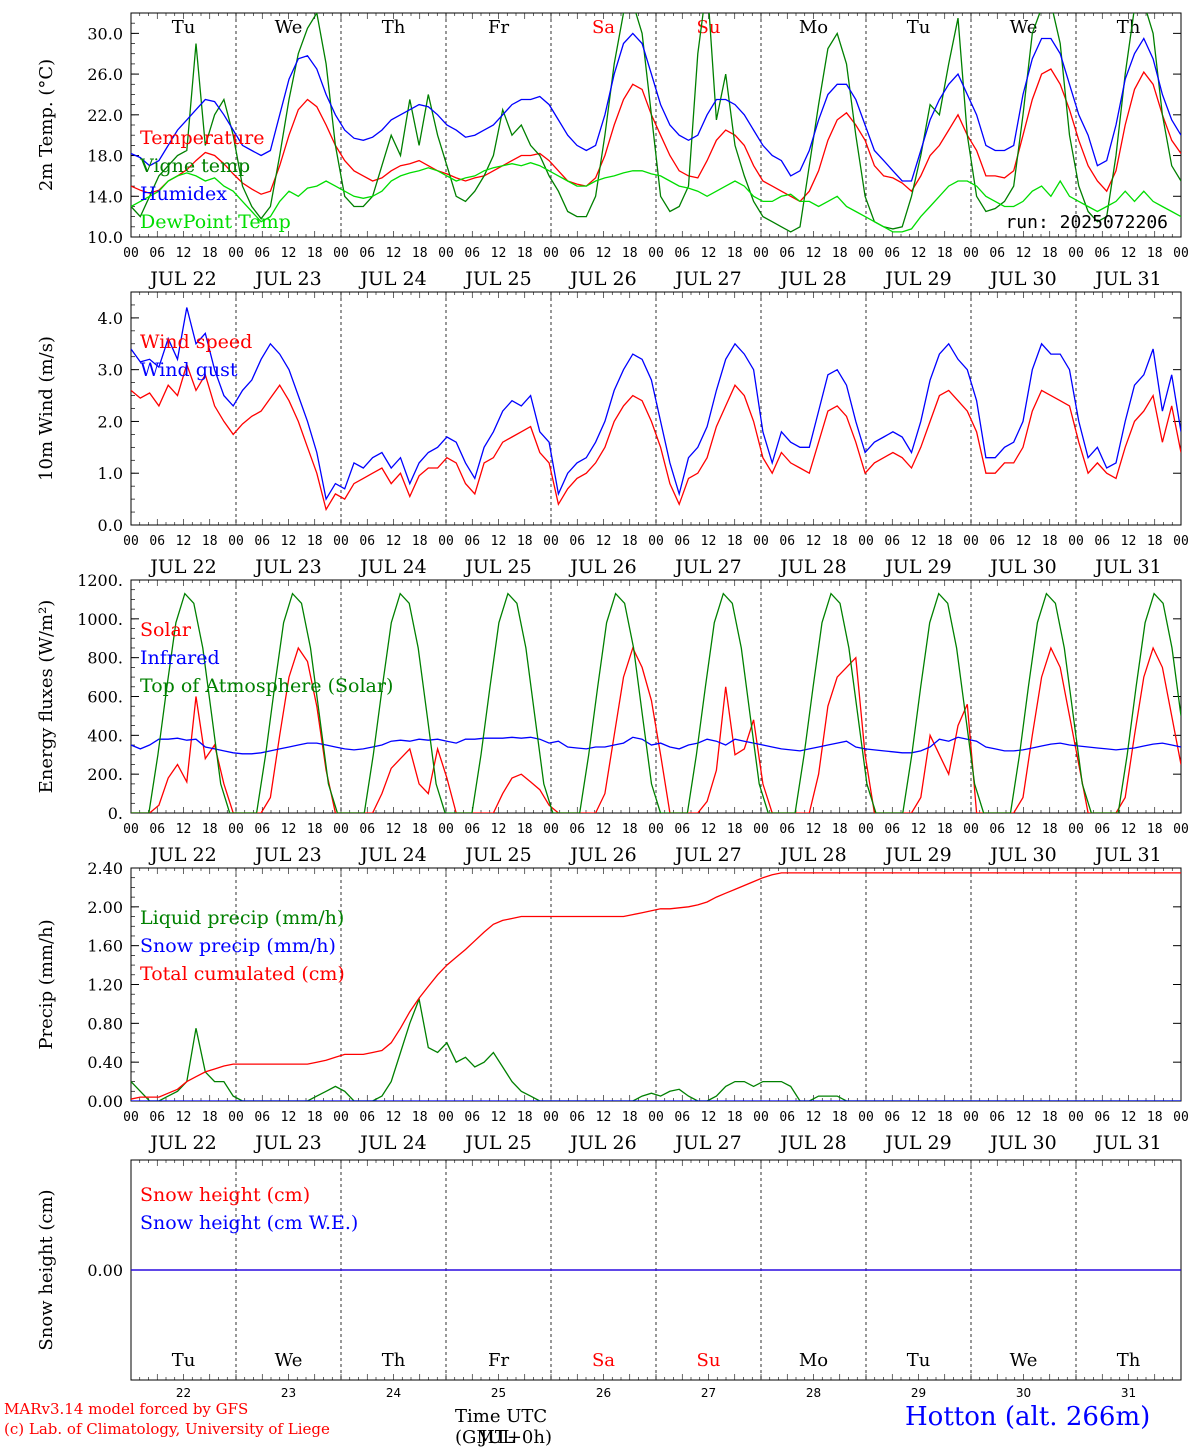 The width and height of the screenshot is (1194, 1448). Describe the element at coordinates (392, 567) in the screenshot. I see `date-label: JUL 24` at that location.